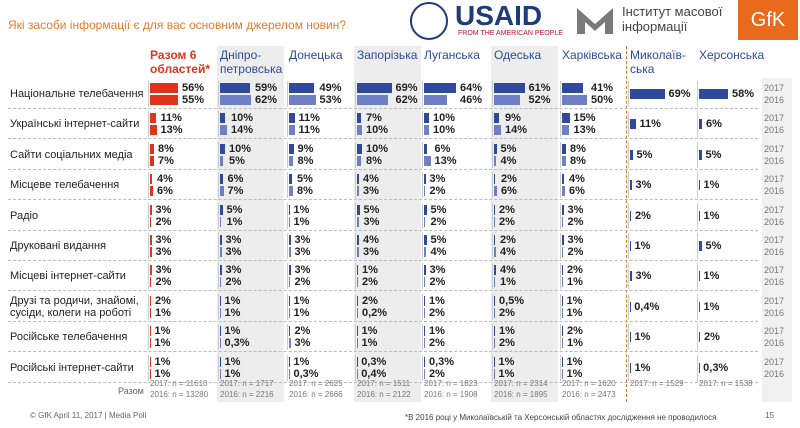  Describe the element at coordinates (406, 100) in the screenshot. I see `value-label: 62%` at that location.